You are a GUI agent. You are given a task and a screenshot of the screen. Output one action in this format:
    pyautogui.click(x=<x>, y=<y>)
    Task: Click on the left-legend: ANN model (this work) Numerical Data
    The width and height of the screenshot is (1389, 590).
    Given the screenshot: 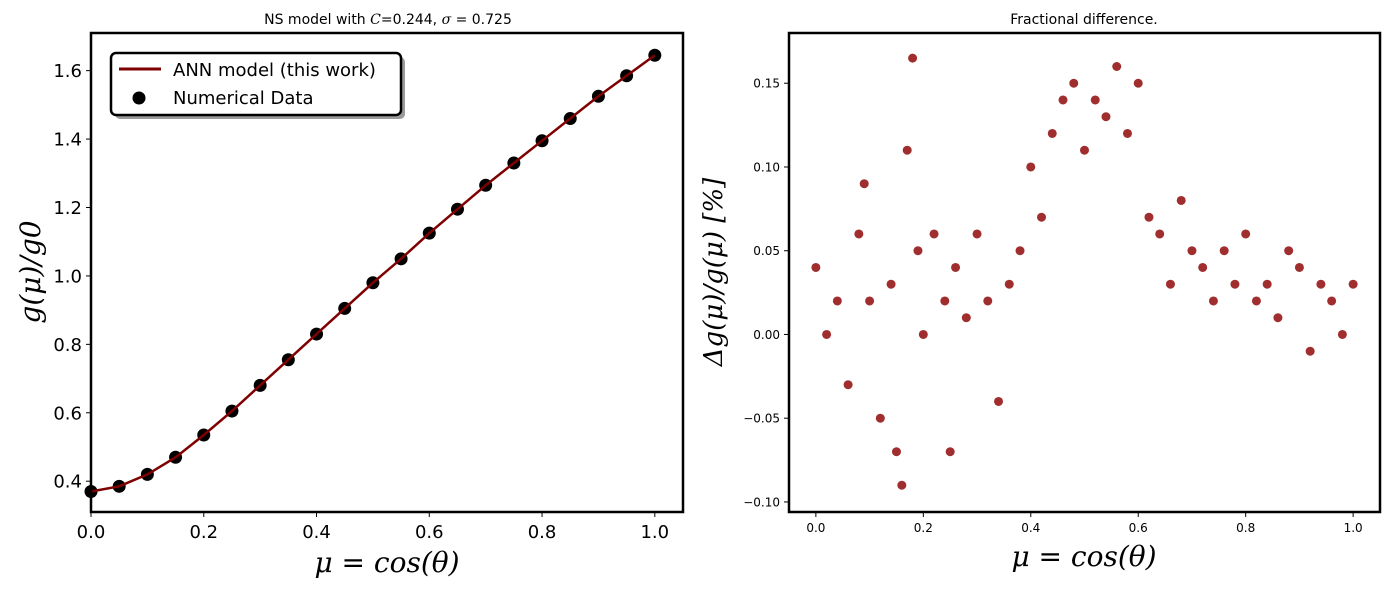 What is the action you would take?
    pyautogui.click(x=257, y=85)
    